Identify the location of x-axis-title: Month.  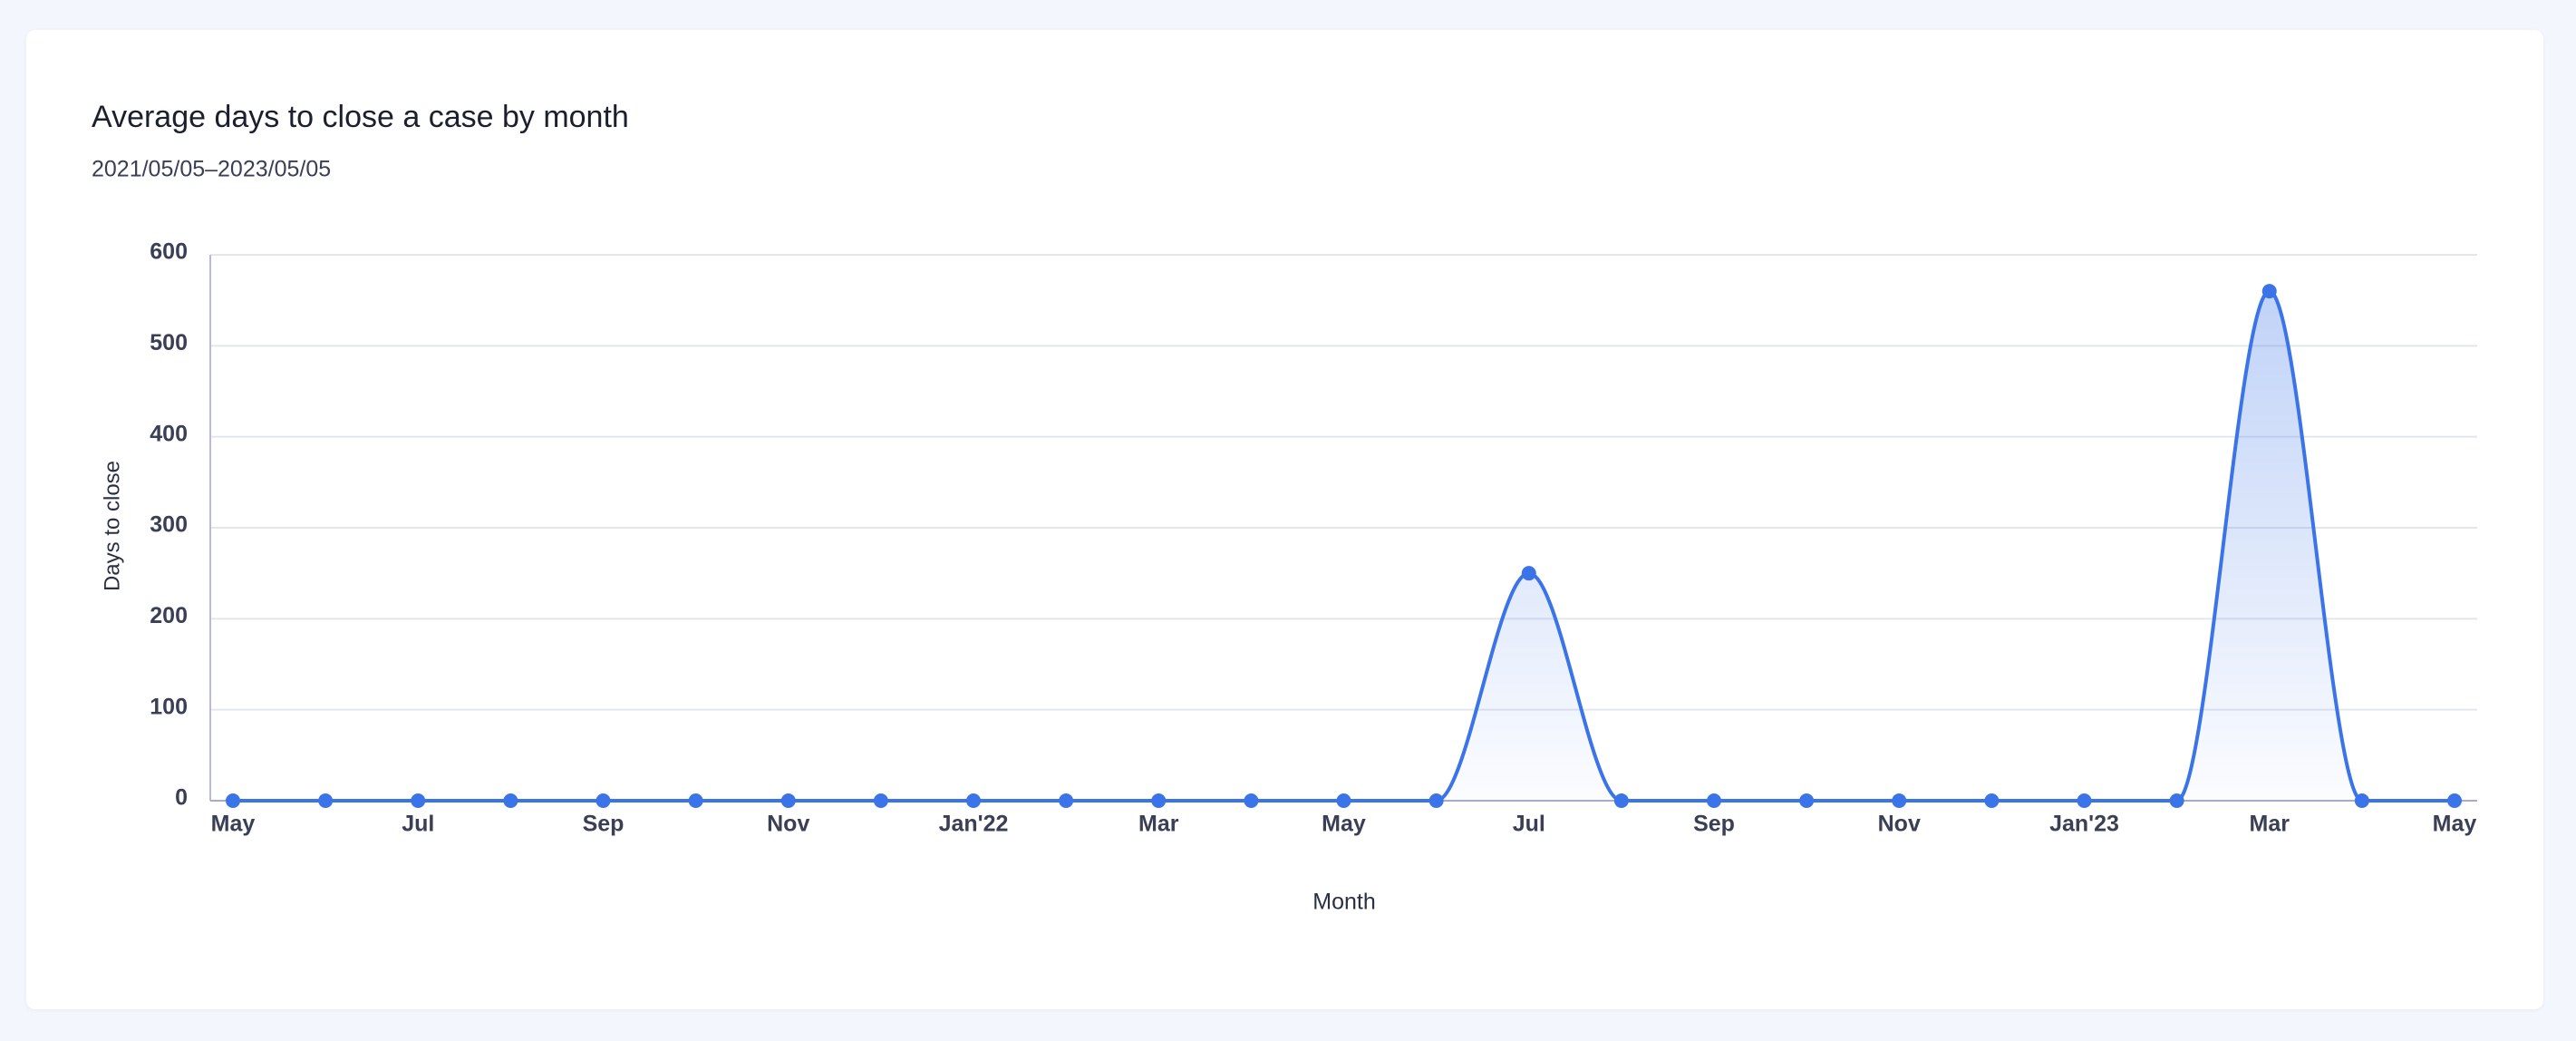
(1343, 903).